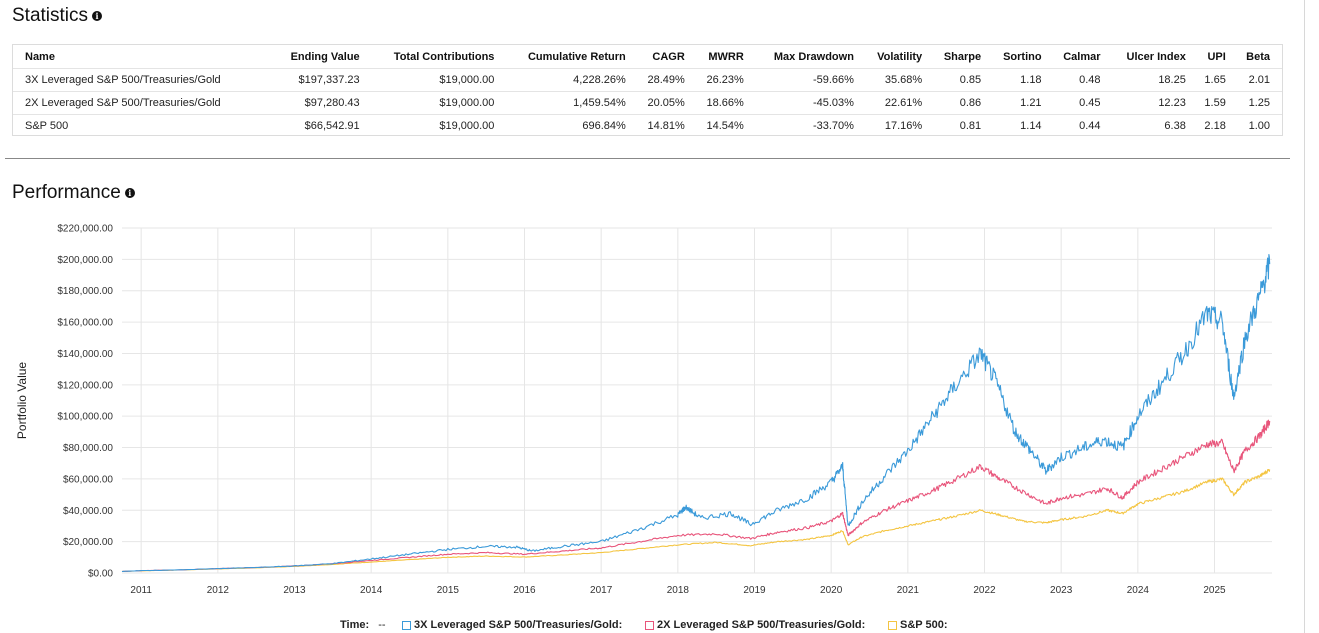 Image resolution: width=1319 pixels, height=633 pixels. What do you see at coordinates (958, 80) in the screenshot?
I see `table-cell: 0.85` at bounding box center [958, 80].